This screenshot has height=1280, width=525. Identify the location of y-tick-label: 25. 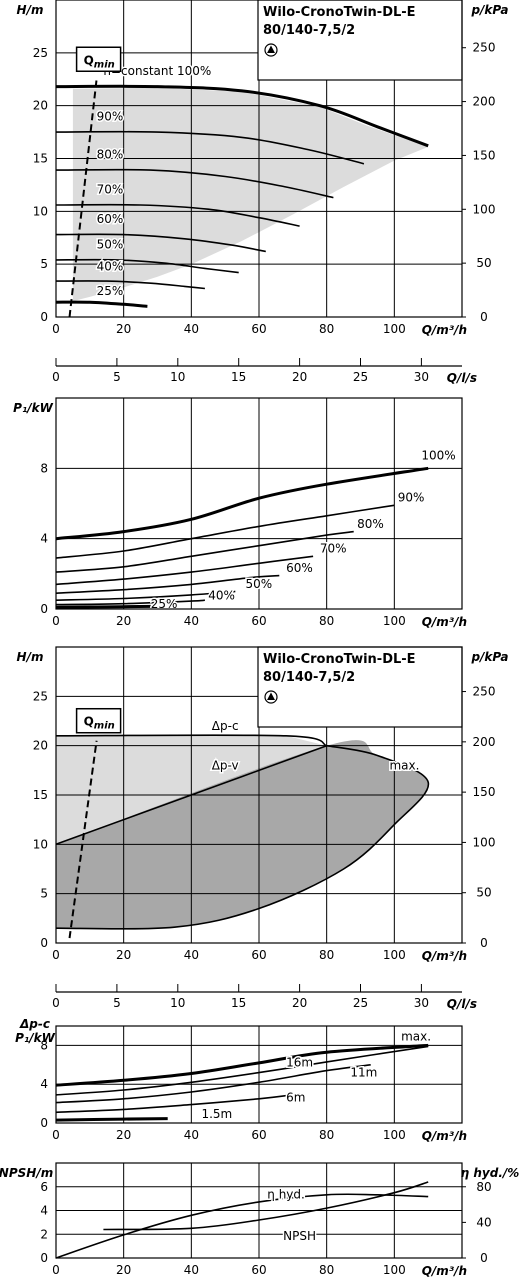
(40, 696).